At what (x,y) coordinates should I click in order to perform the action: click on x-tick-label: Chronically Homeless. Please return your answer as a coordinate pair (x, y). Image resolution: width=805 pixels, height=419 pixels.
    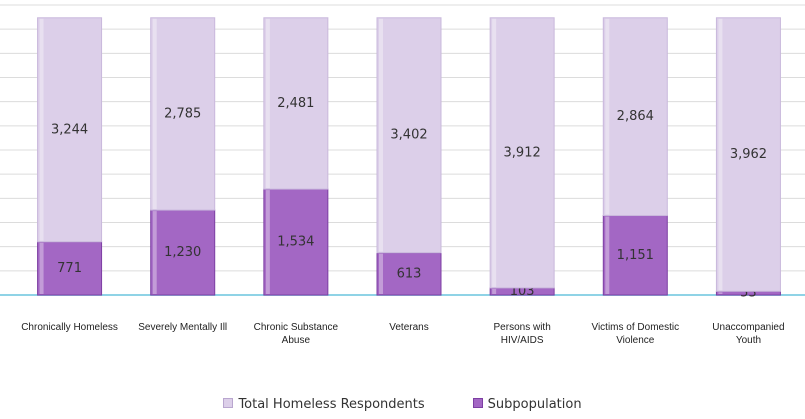
    Looking at the image, I should click on (69, 327).